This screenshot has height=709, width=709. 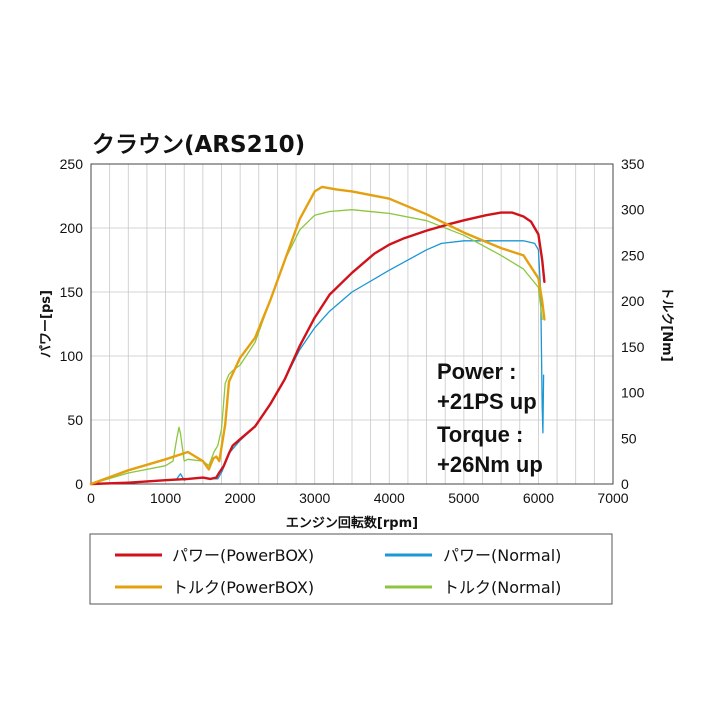 I want to click on y-left-tick-label: 100, so click(x=72, y=356).